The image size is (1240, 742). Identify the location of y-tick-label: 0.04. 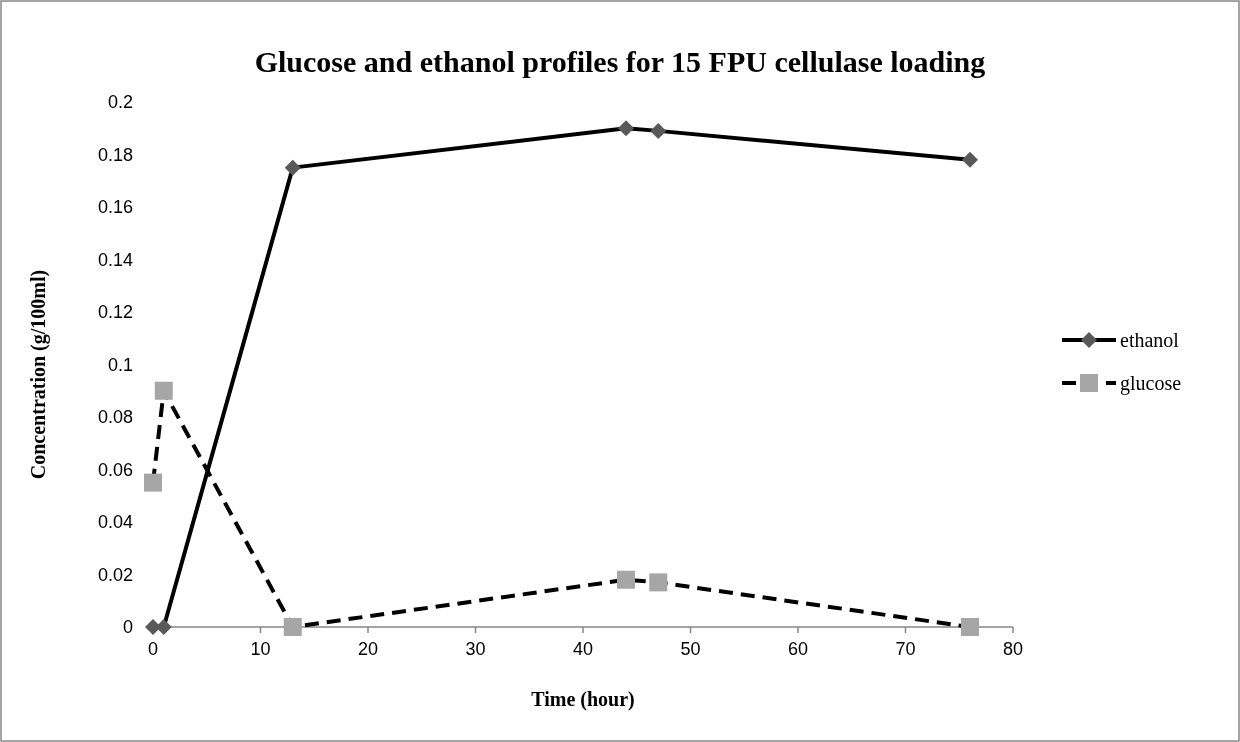
(115, 522).